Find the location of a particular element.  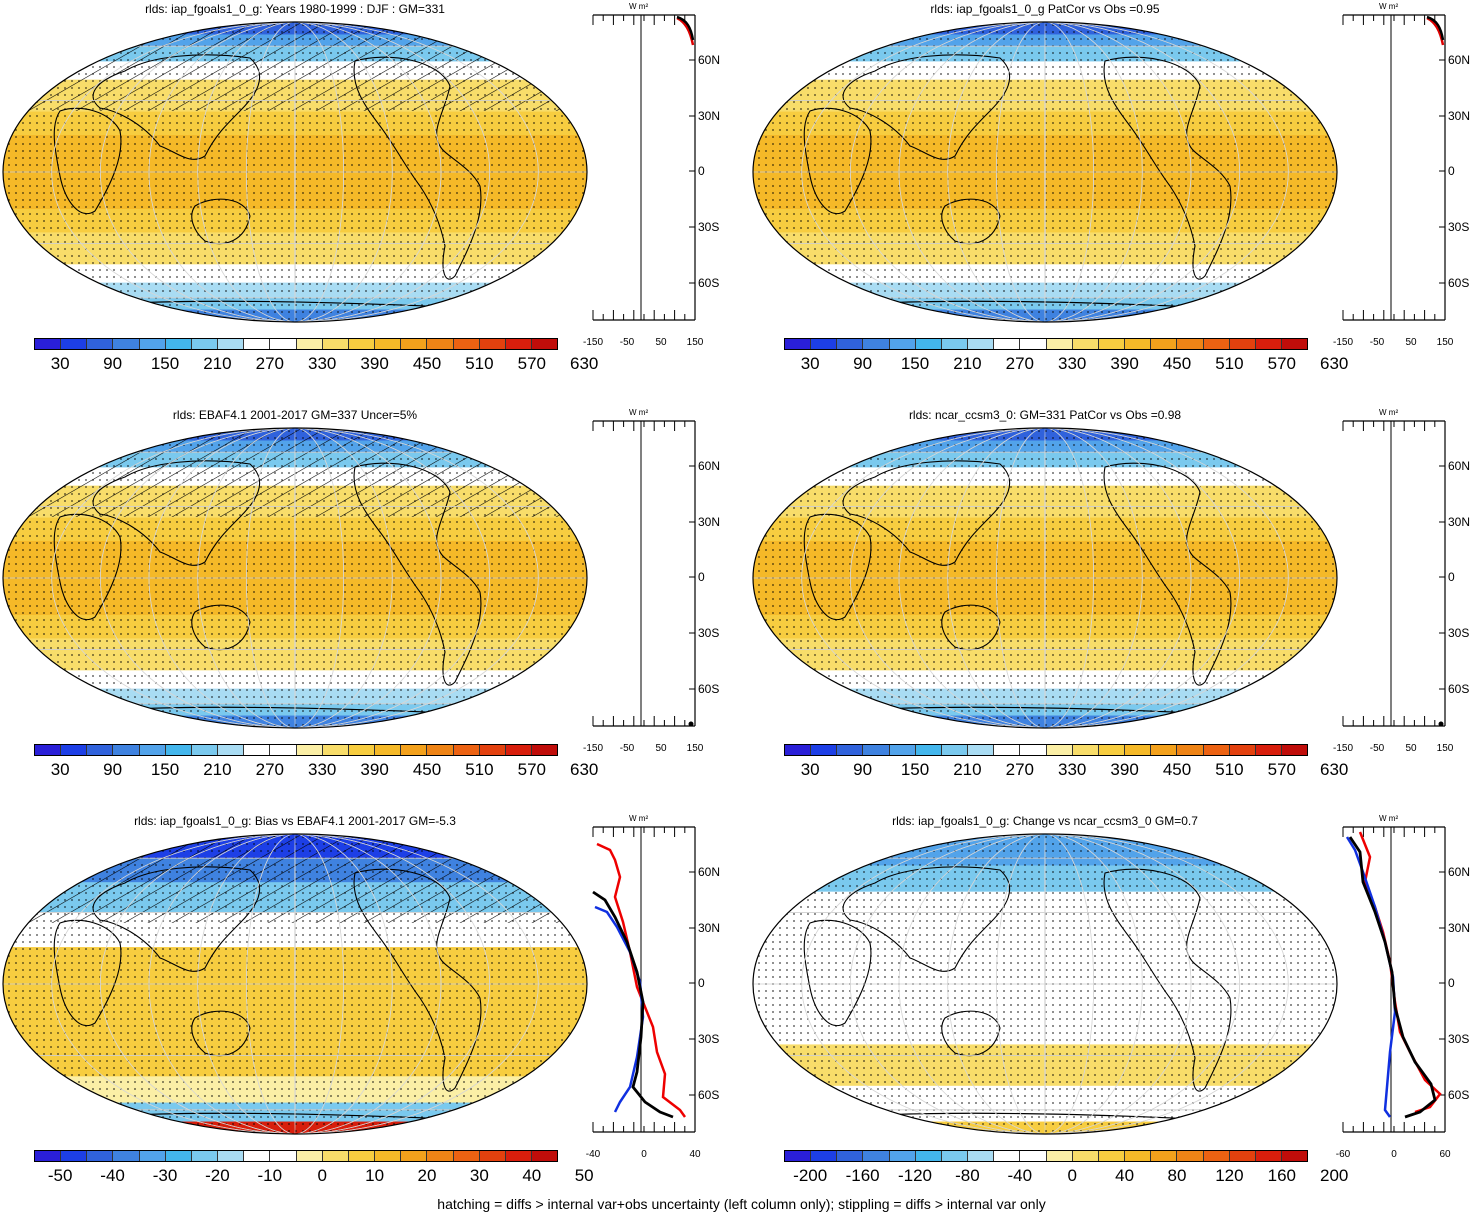

colorbar-tick-label: -200 is located at coordinates (810, 1175).